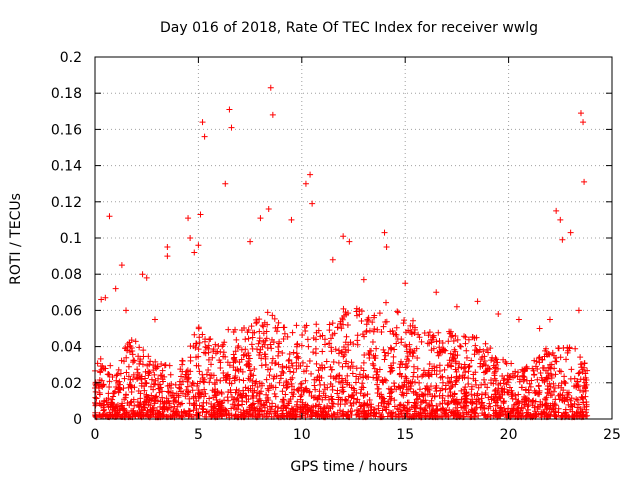  What do you see at coordinates (66, 384) in the screenshot?
I see `y-tick-label: 0.02` at bounding box center [66, 384].